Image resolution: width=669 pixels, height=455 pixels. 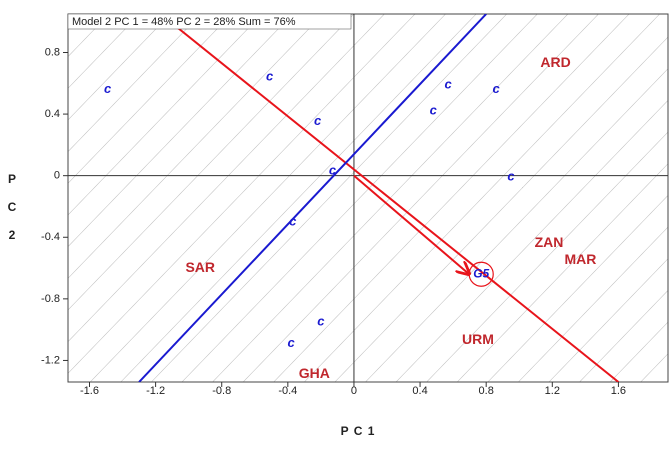 I want to click on highlight-label: G5, so click(x=481, y=273).